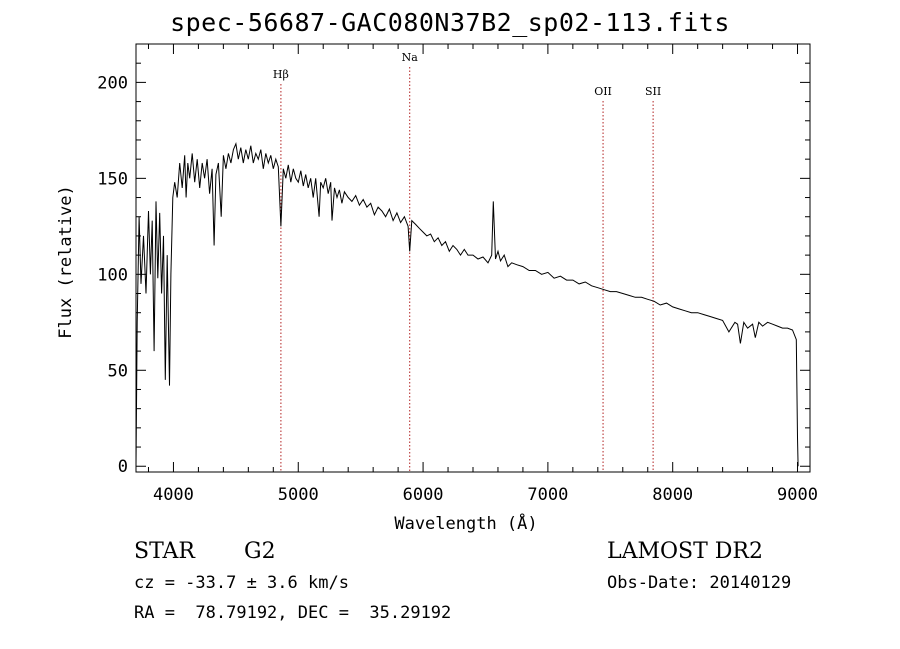 The width and height of the screenshot is (900, 649). What do you see at coordinates (112, 179) in the screenshot?
I see `y-tick-label: 150` at bounding box center [112, 179].